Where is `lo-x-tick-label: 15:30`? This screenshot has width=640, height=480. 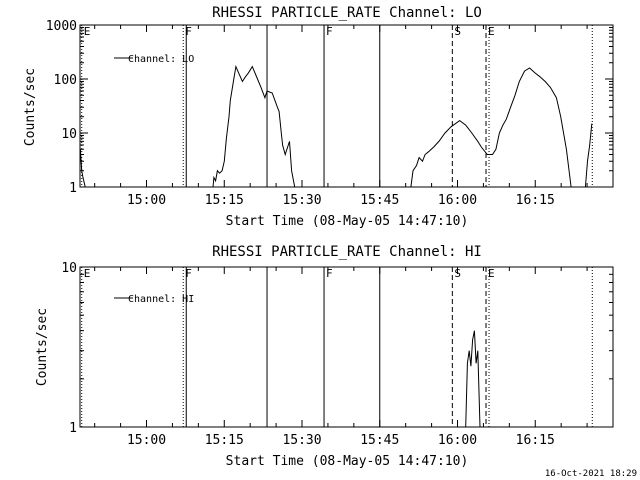
lo-x-tick-label: 15:30 is located at coordinates (301, 200).